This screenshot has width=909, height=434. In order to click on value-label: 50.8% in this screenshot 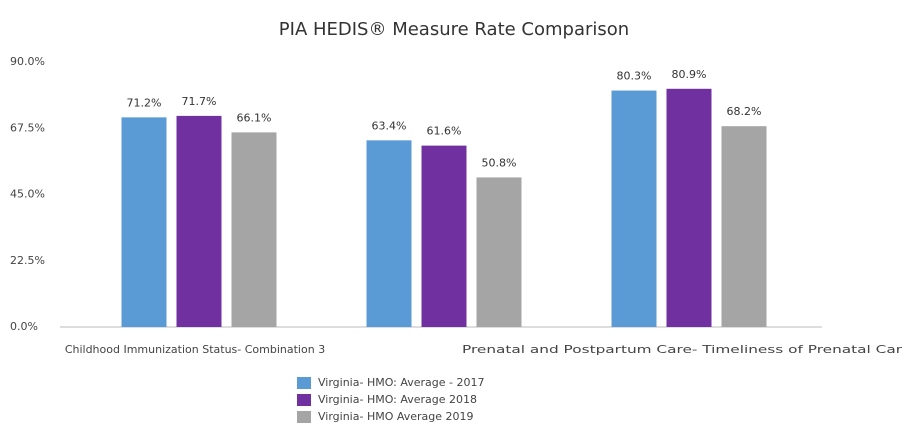, I will do `click(499, 162)`.